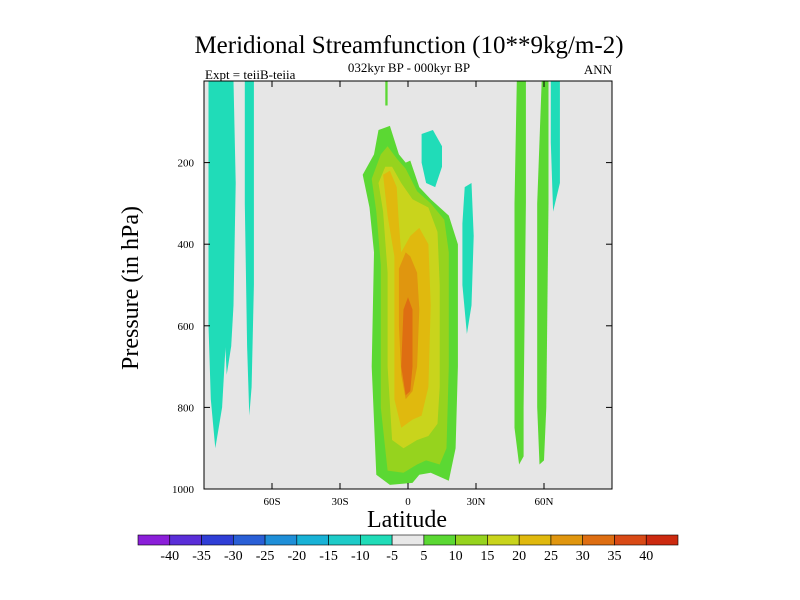  What do you see at coordinates (456, 556) in the screenshot?
I see `colorbar-label: 10` at bounding box center [456, 556].